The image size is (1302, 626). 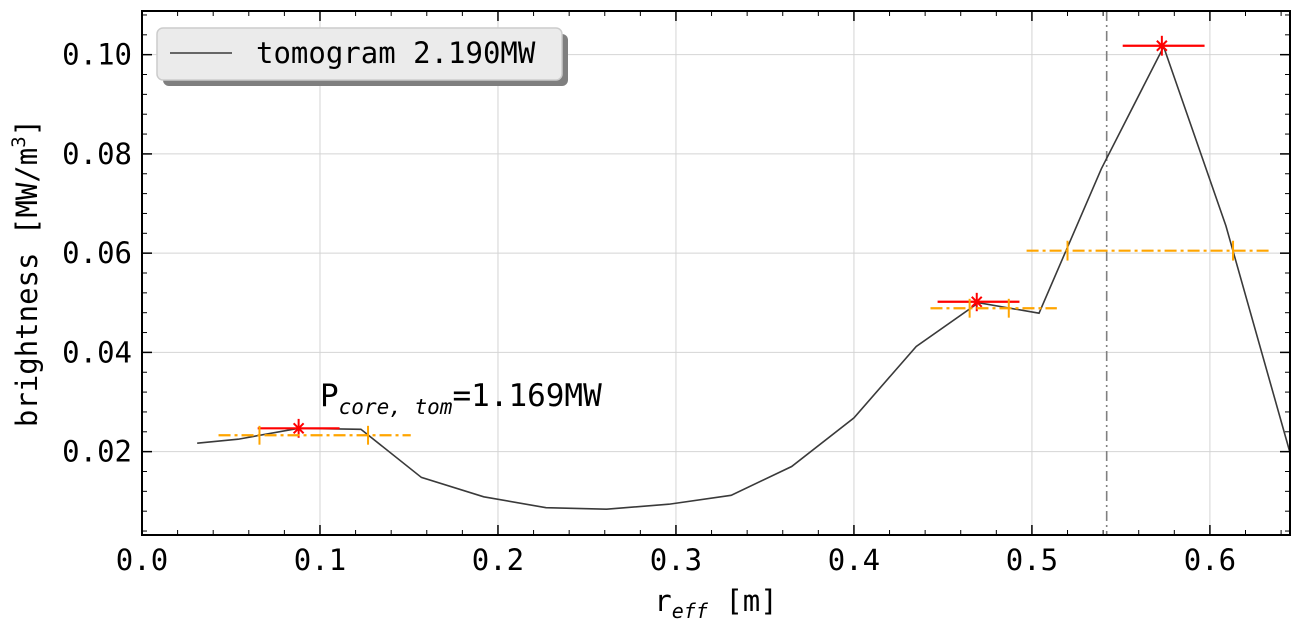 What do you see at coordinates (27, 127) in the screenshot?
I see `y-axis-label-end: ]` at bounding box center [27, 127].